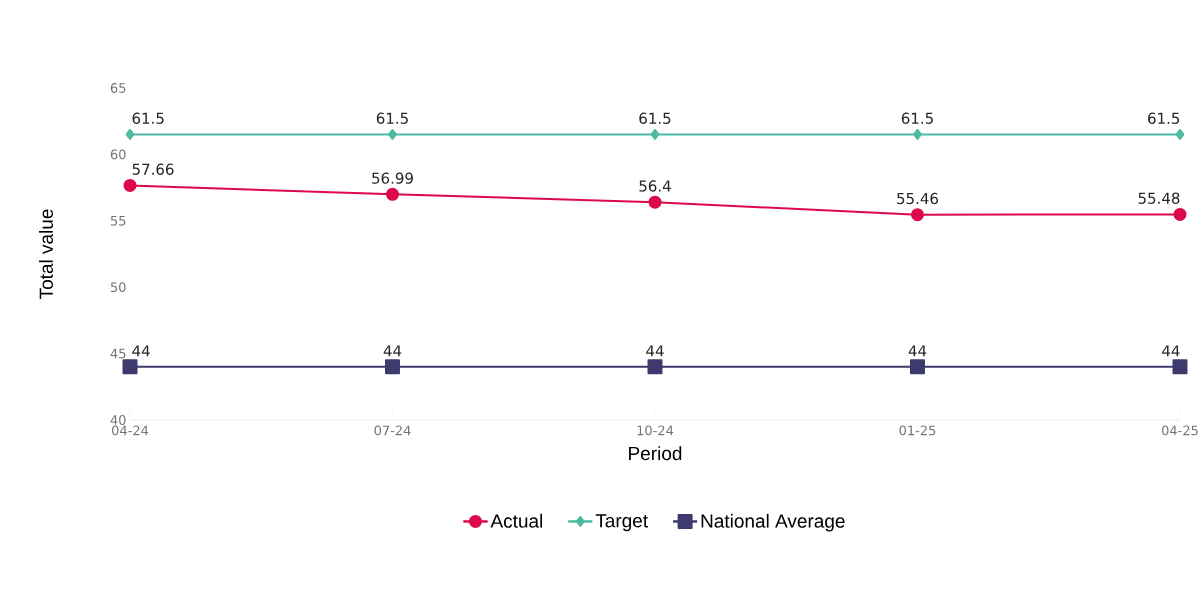  What do you see at coordinates (118, 88) in the screenshot?
I see `y-tick-label: 65` at bounding box center [118, 88].